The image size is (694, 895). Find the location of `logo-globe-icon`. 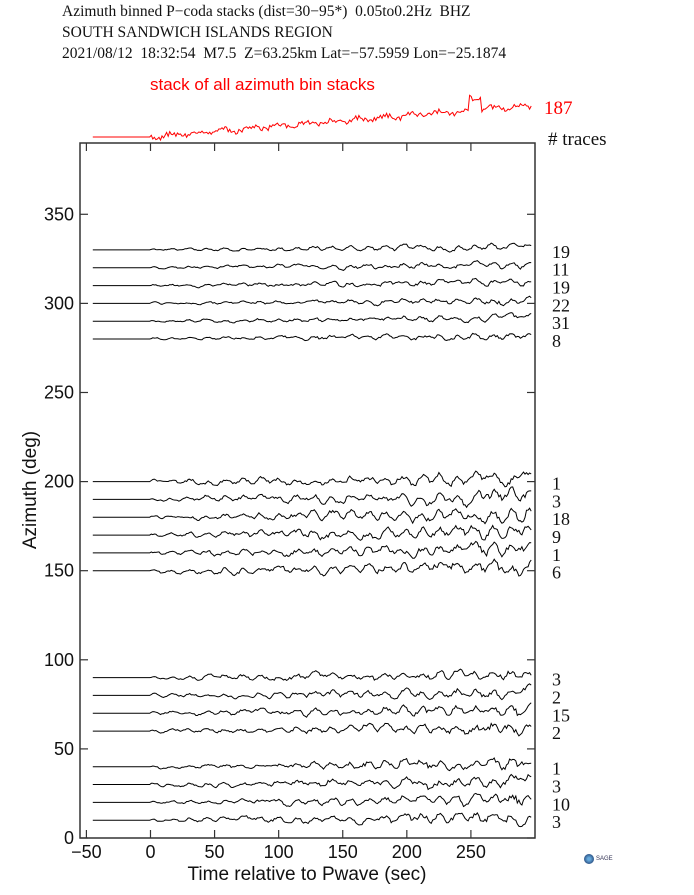

logo-globe-icon is located at coordinates (589, 859).